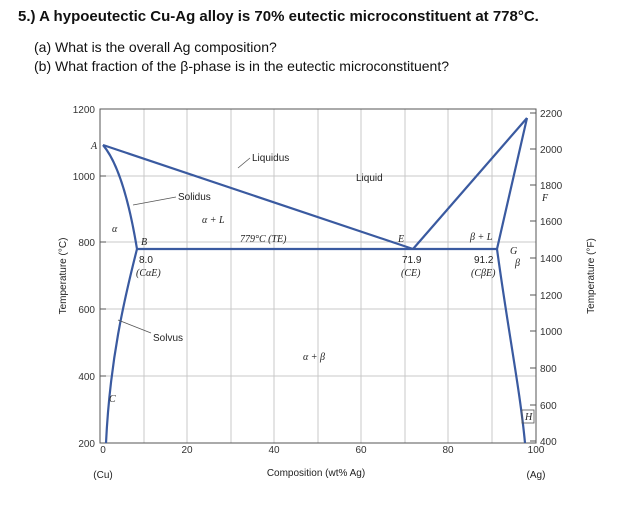  I want to click on c-e-symbol: (CE), so click(411, 273).